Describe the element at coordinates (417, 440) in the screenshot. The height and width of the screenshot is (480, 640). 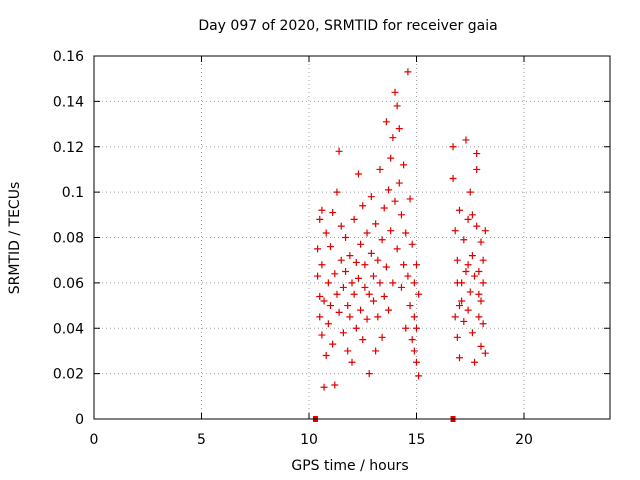
I see `x-tick-label: 15` at that location.